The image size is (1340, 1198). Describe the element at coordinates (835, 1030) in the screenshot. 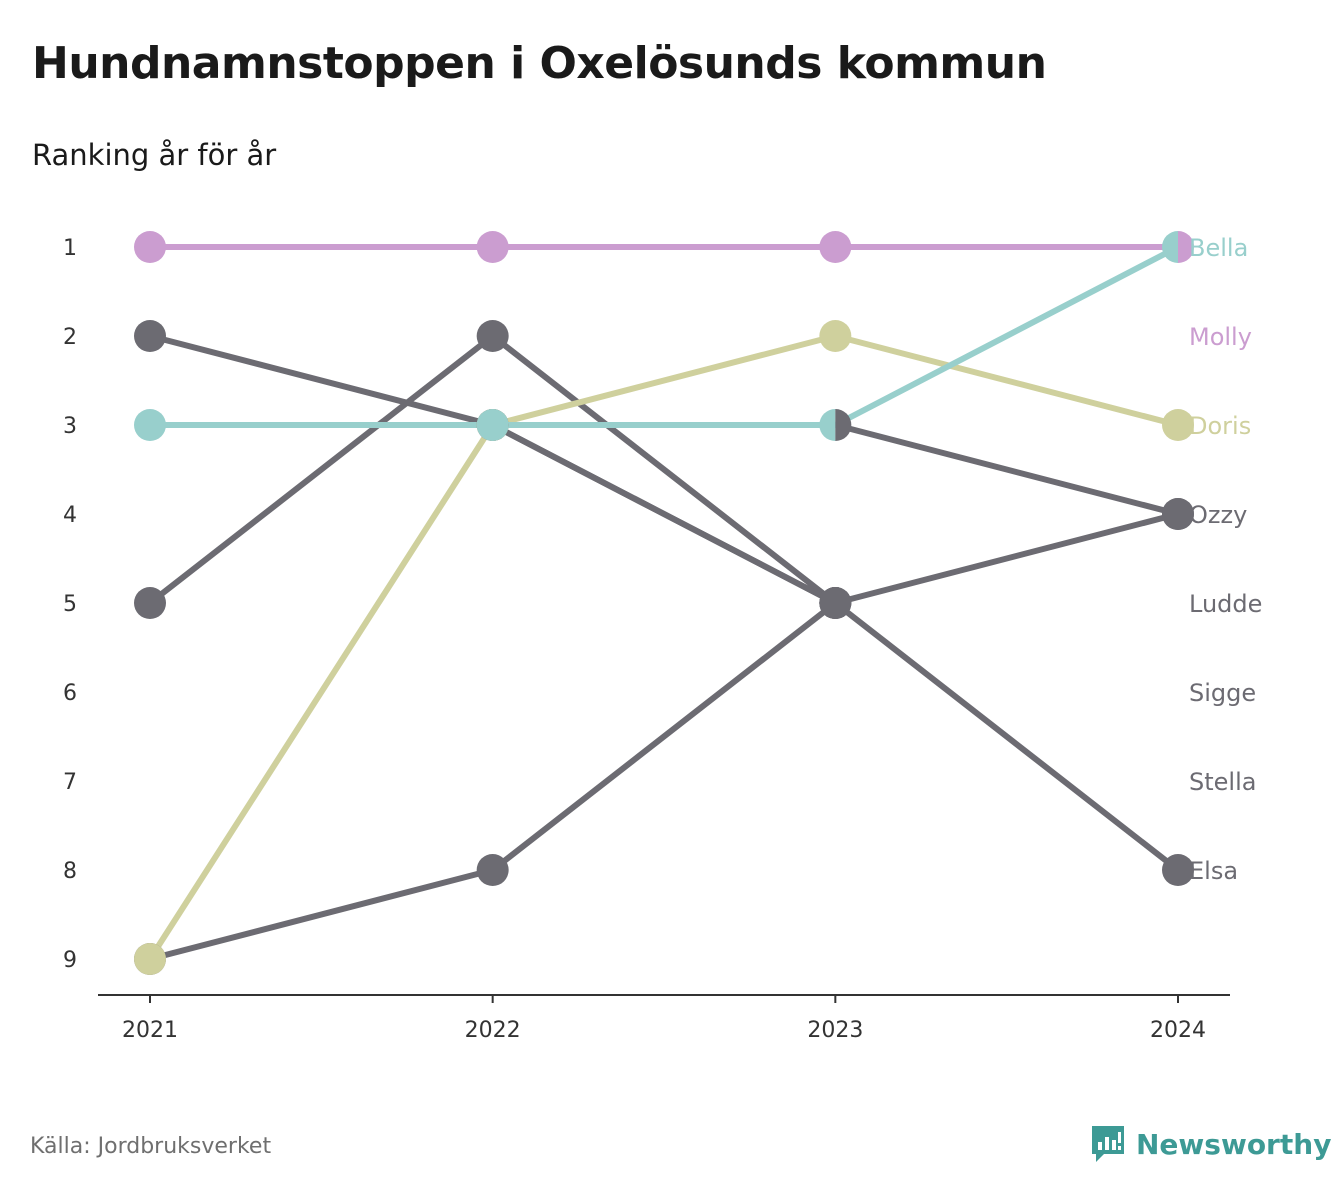

I see `x-tick-label-2023: 2023` at that location.